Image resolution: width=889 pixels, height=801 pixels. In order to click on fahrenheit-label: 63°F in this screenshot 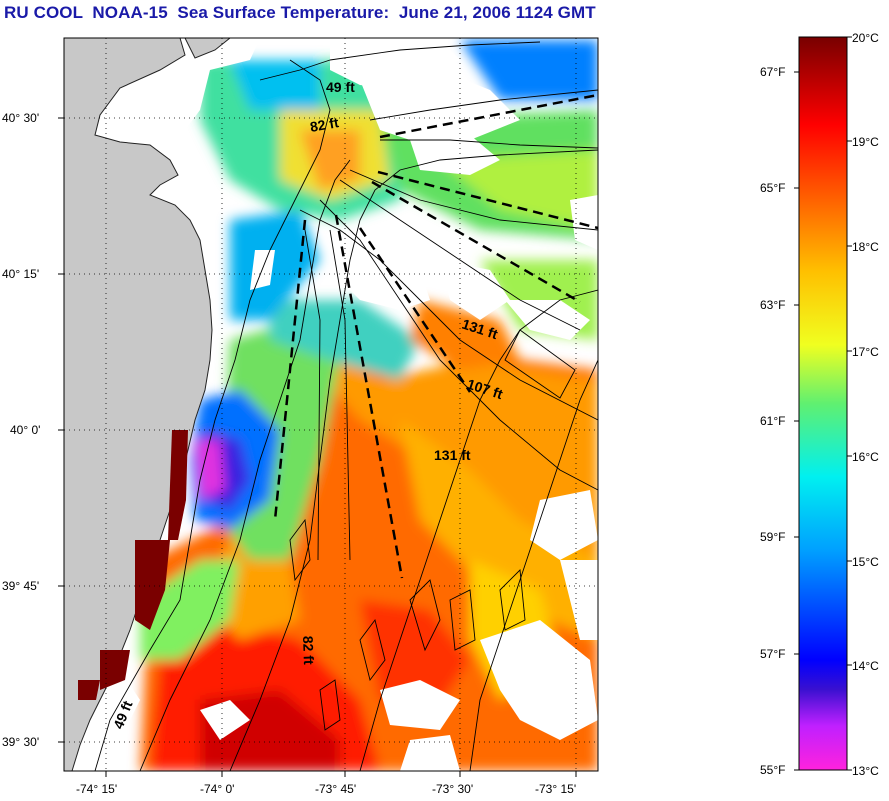, I will do `click(772, 305)`.